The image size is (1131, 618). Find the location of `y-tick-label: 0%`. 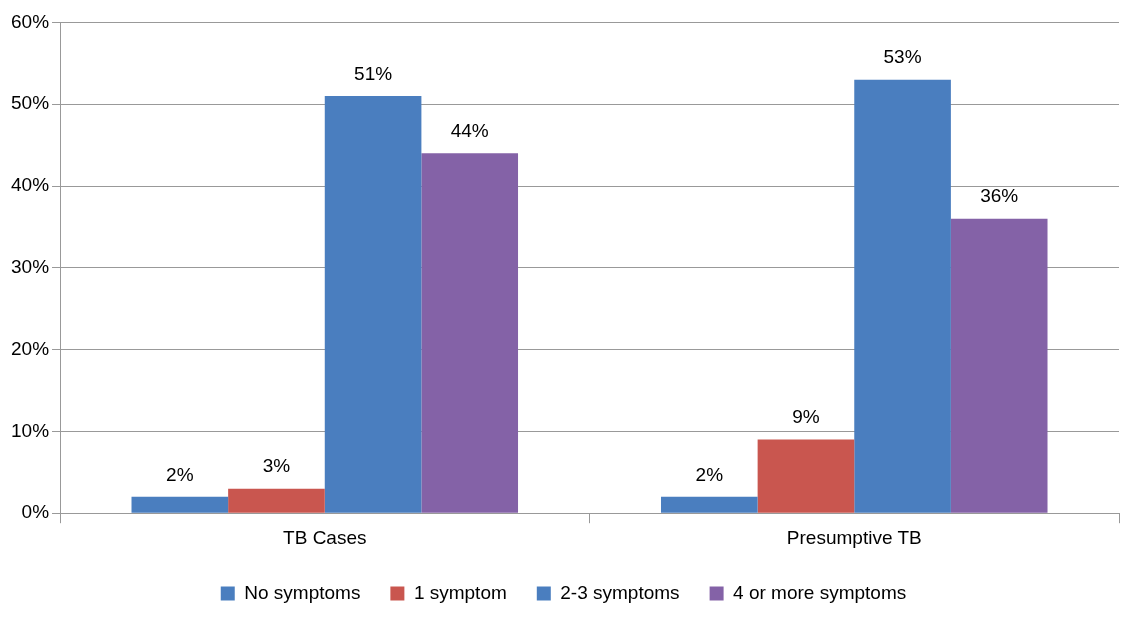

y-tick-label: 0% is located at coordinates (35, 512).